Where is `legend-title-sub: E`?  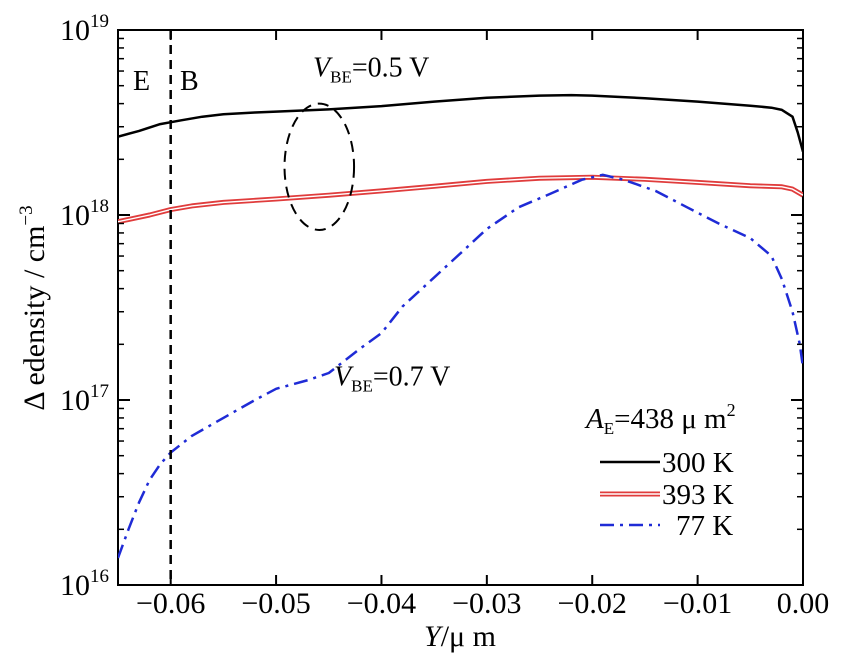 legend-title-sub: E is located at coordinates (609, 428).